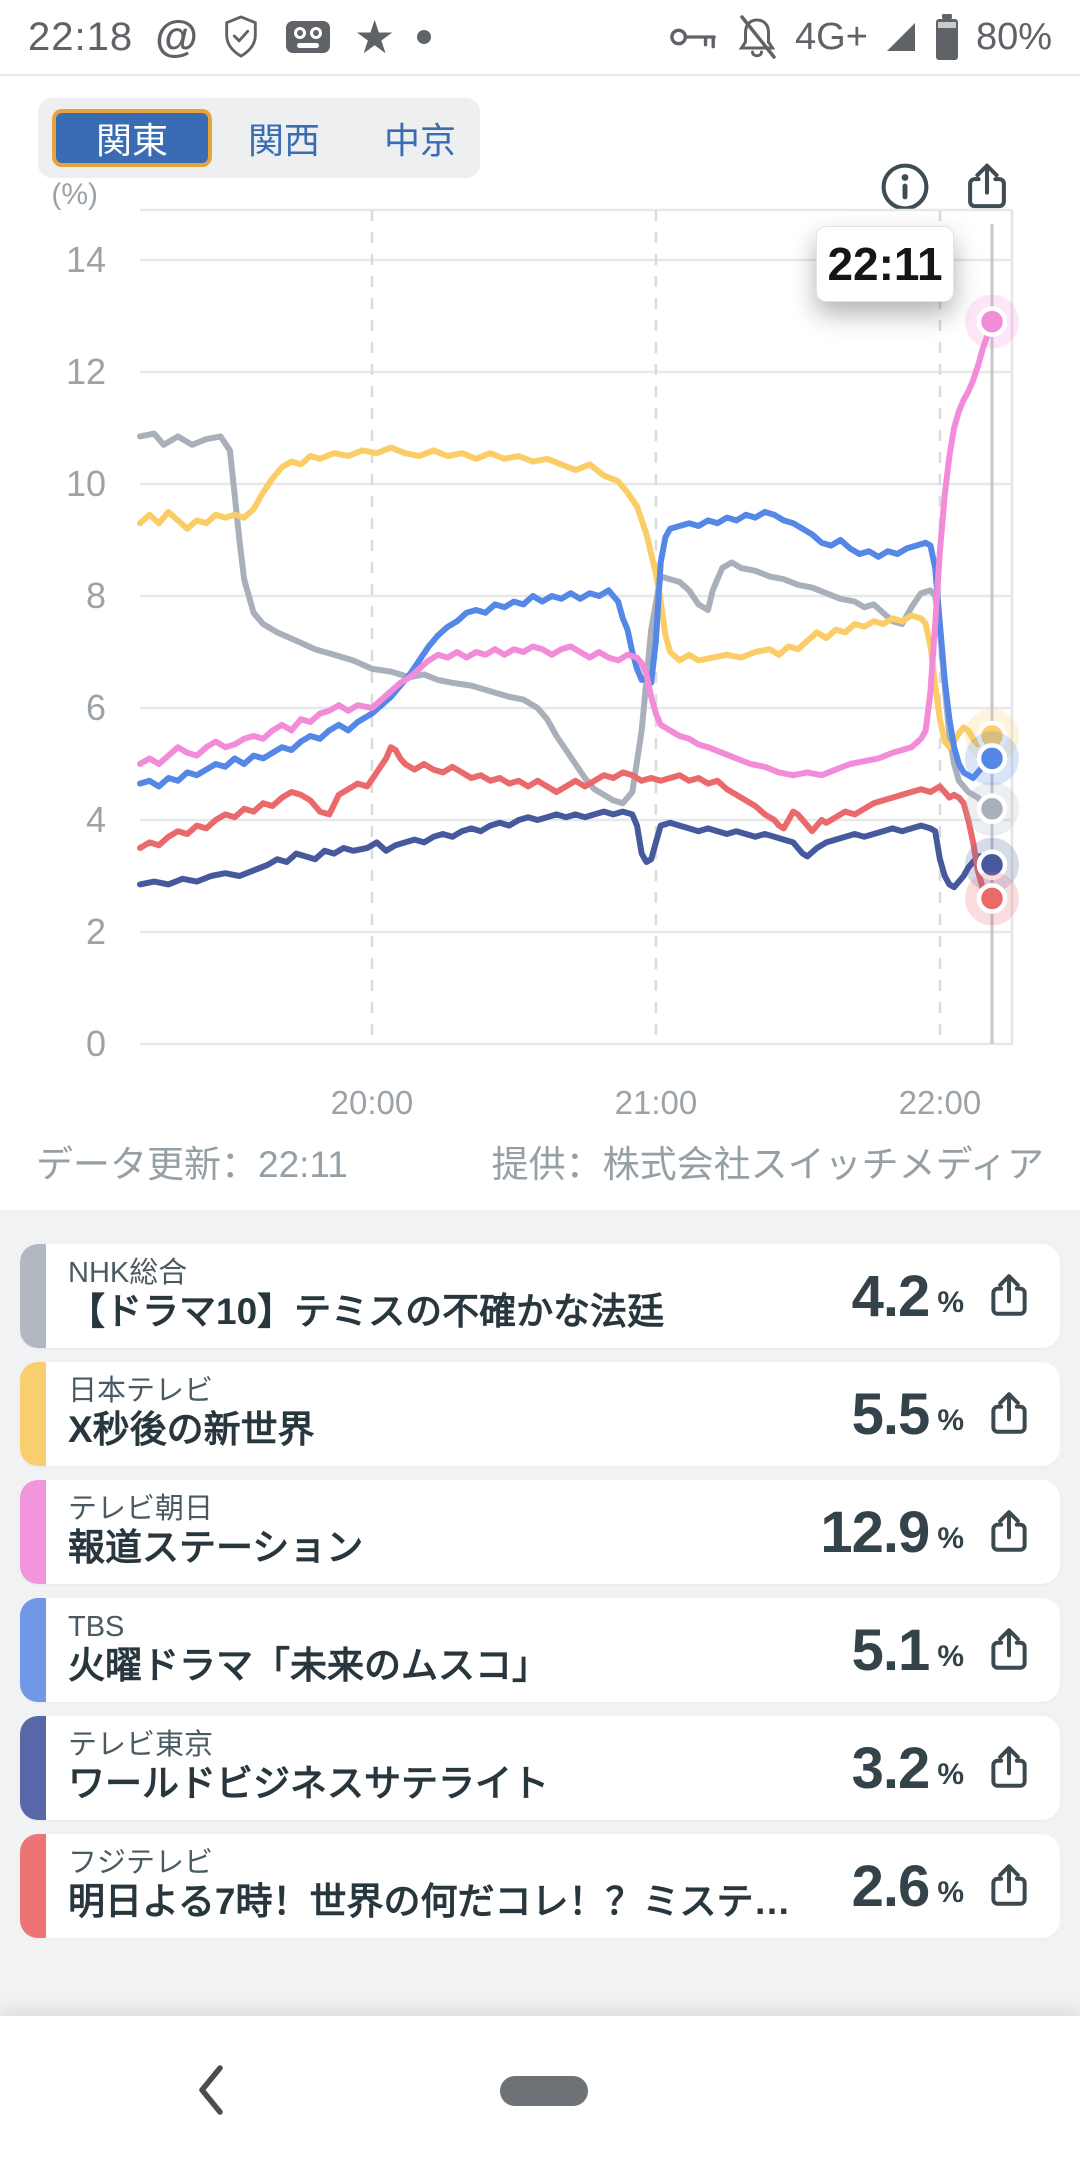 The width and height of the screenshot is (1080, 2160). Describe the element at coordinates (694, 37) in the screenshot. I see `key-icon` at that location.